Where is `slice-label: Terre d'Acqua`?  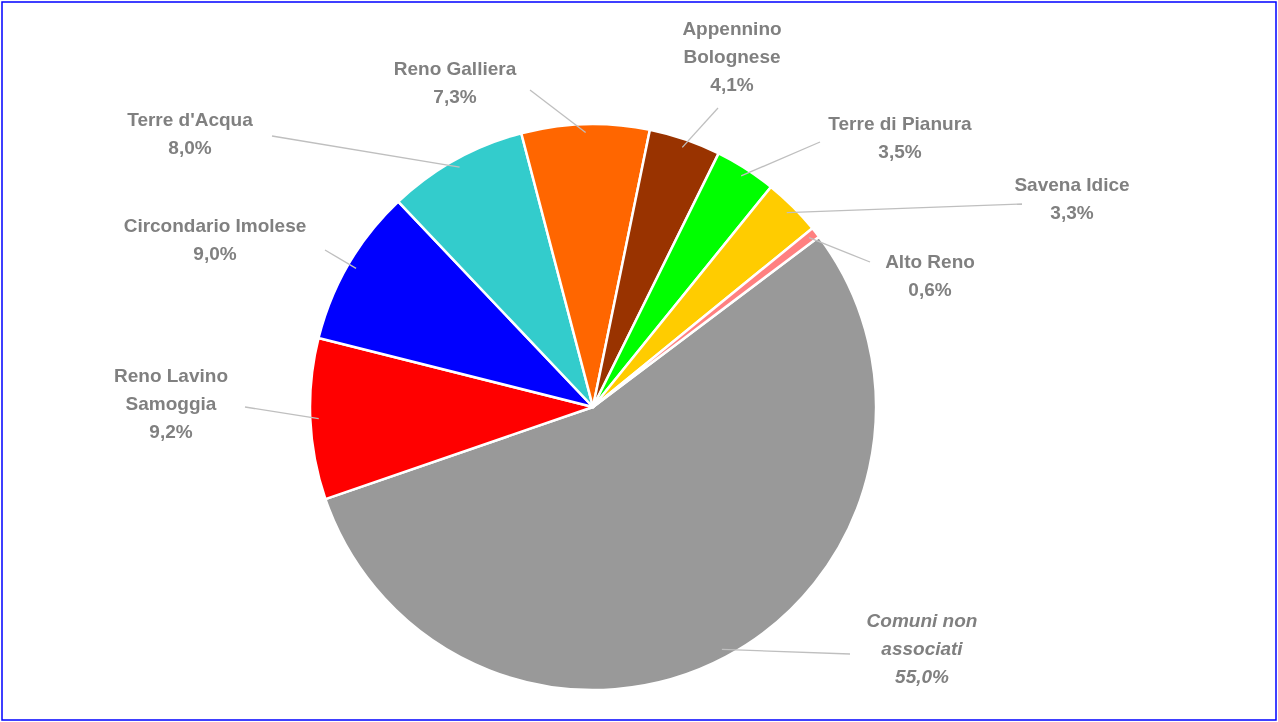 slice-label: Terre d'Acqua is located at coordinates (190, 119).